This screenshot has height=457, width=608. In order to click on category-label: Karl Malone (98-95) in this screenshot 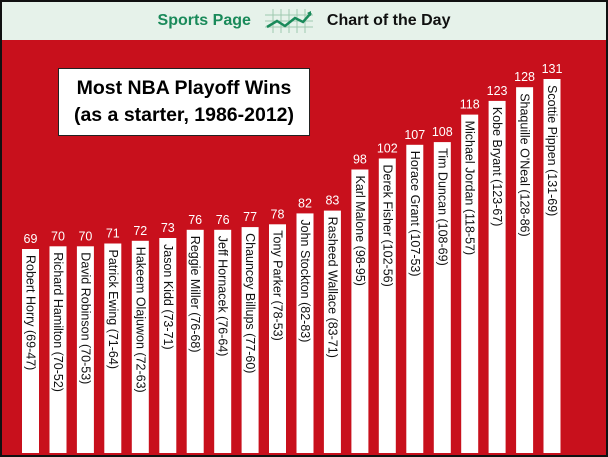, I will do `click(360, 231)`.